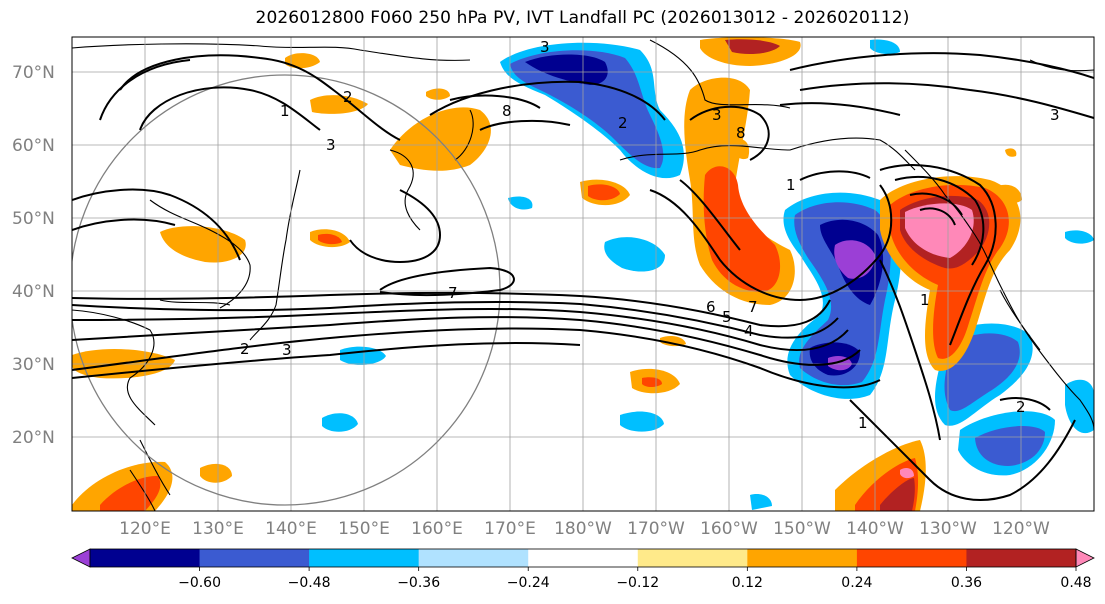 Image resolution: width=1105 pixels, height=604 pixels. What do you see at coordinates (81, 558) in the screenshot?
I see `colorbar-extend-low` at bounding box center [81, 558].